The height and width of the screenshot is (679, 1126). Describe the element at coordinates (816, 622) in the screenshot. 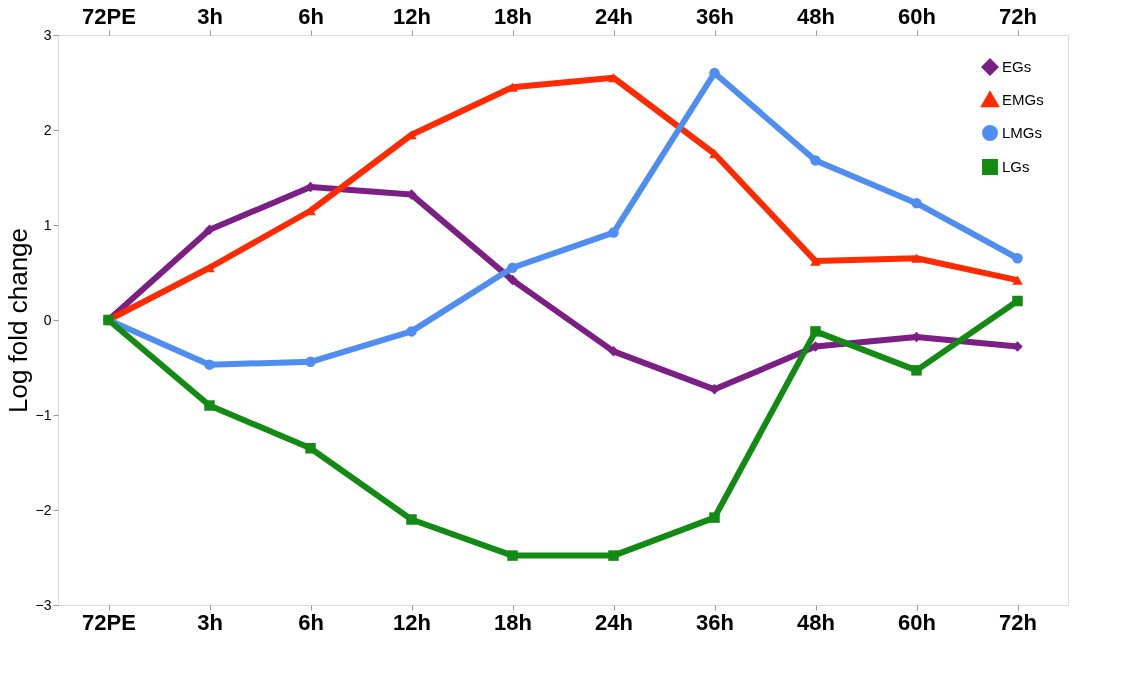

I see `x-tick-label: 48h` at that location.